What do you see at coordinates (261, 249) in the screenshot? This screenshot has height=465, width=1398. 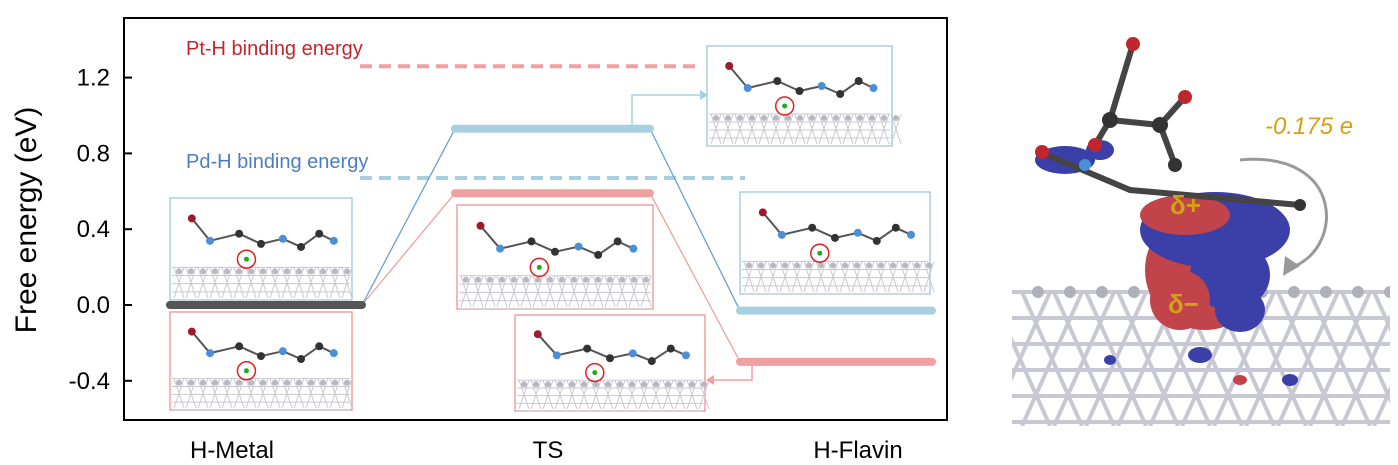 I see `inset-pd-h-metal` at bounding box center [261, 249].